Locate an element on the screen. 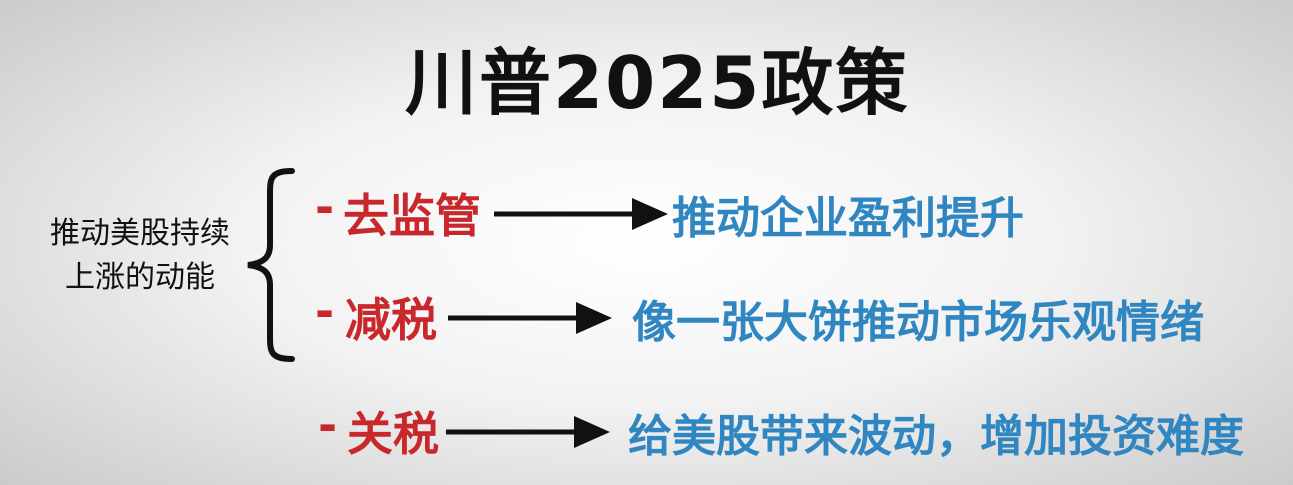 Image resolution: width=1293 pixels, height=485 pixels. effect-label: 给美股带来波动，增加投资难度 is located at coordinates (936, 436).